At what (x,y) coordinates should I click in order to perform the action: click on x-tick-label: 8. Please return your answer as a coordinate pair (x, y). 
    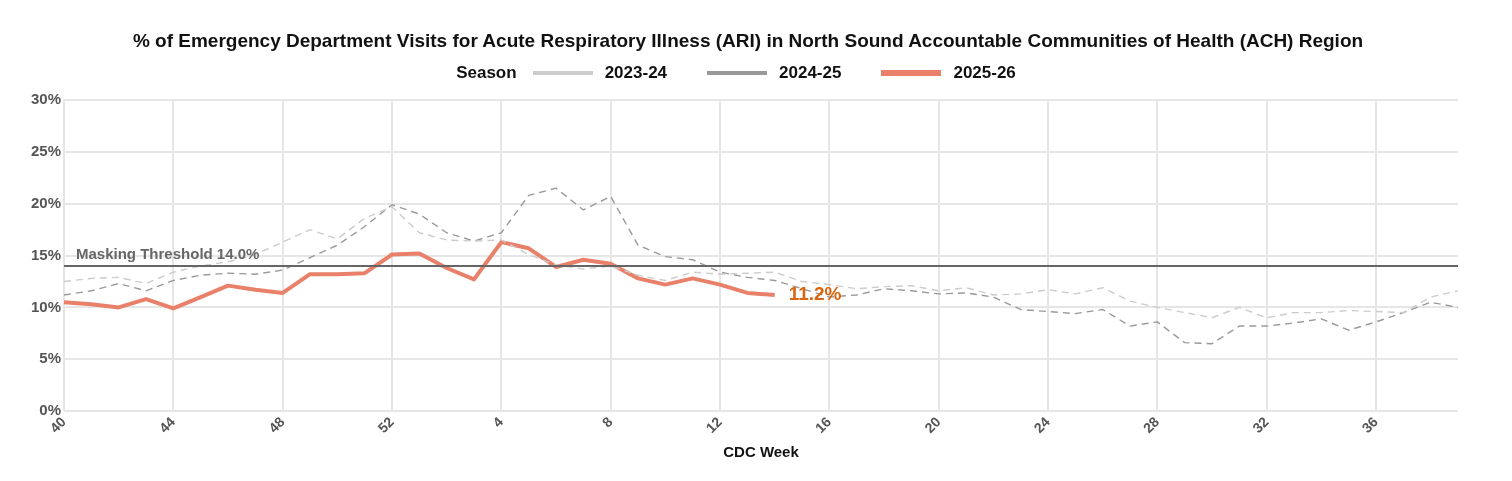
    Looking at the image, I should click on (607, 422).